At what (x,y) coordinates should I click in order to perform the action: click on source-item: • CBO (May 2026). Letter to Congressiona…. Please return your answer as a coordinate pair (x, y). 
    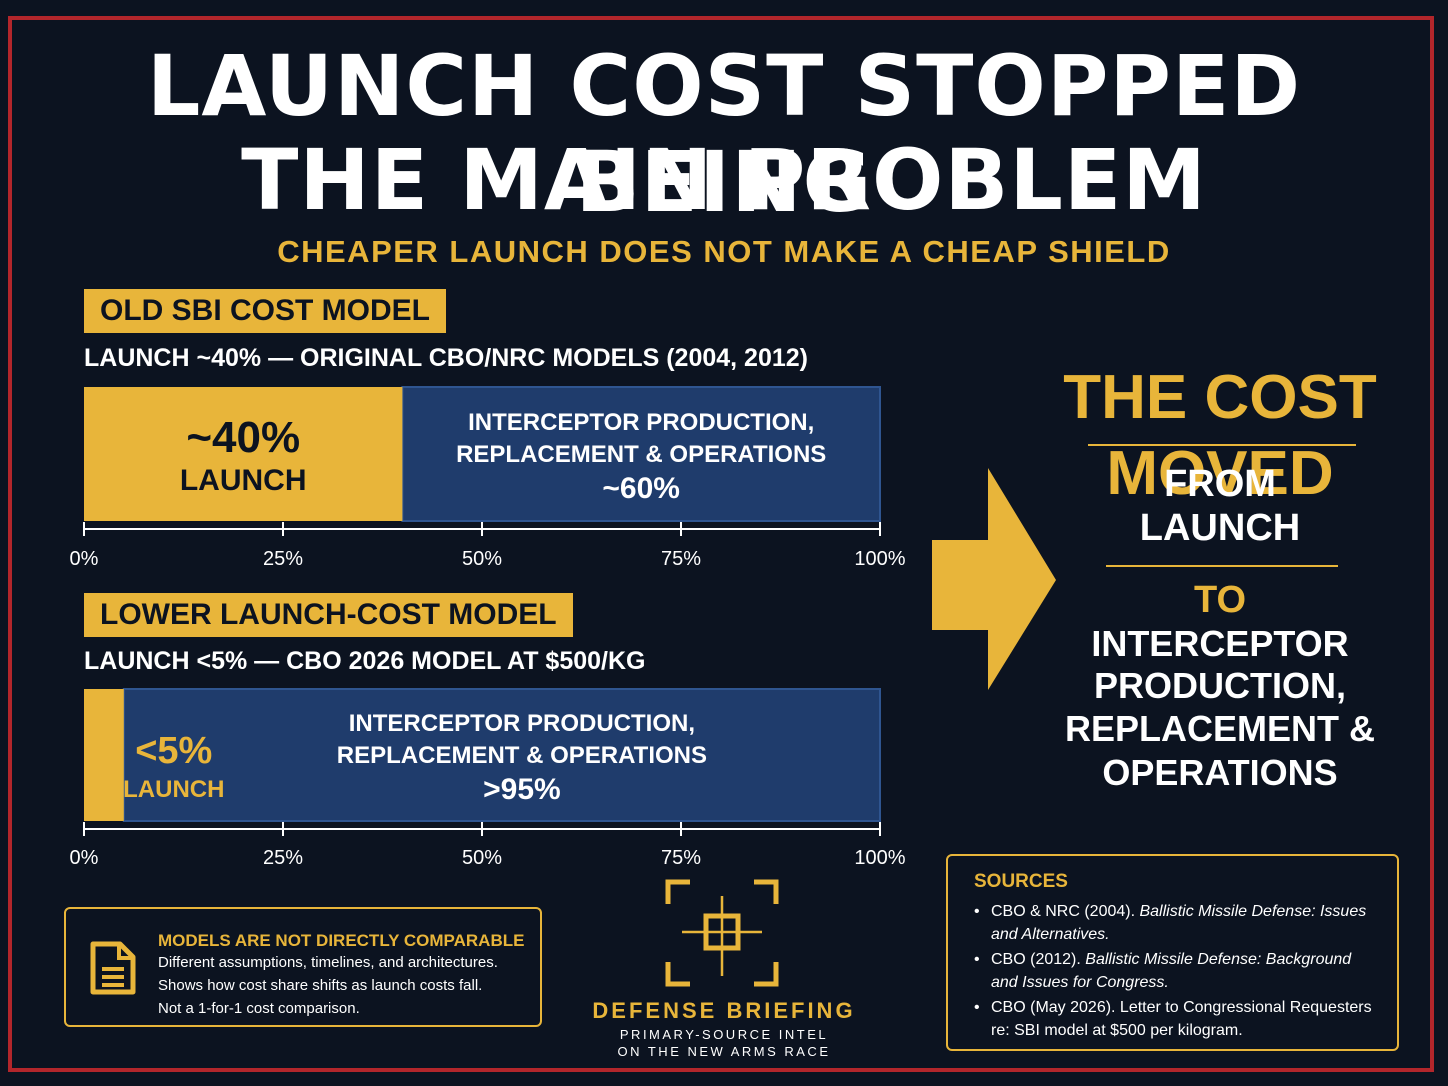
    Looking at the image, I should click on (1173, 1019).